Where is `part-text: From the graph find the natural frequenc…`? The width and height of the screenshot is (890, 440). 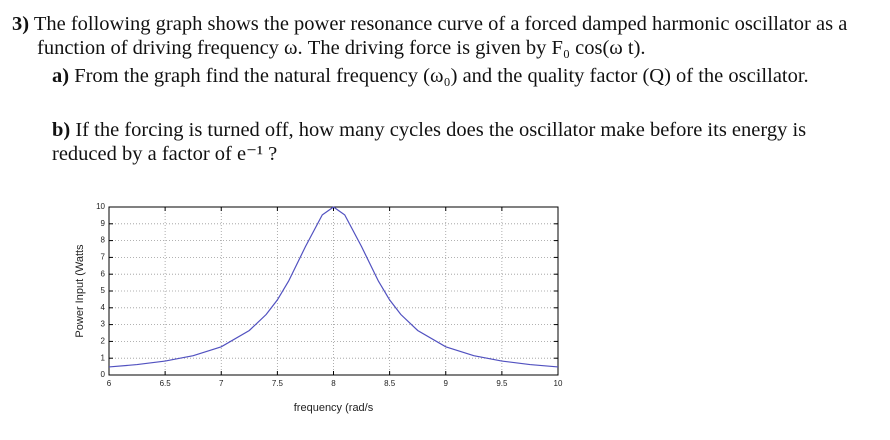
part-text: From the graph find the natural frequenc… is located at coordinates (441, 76).